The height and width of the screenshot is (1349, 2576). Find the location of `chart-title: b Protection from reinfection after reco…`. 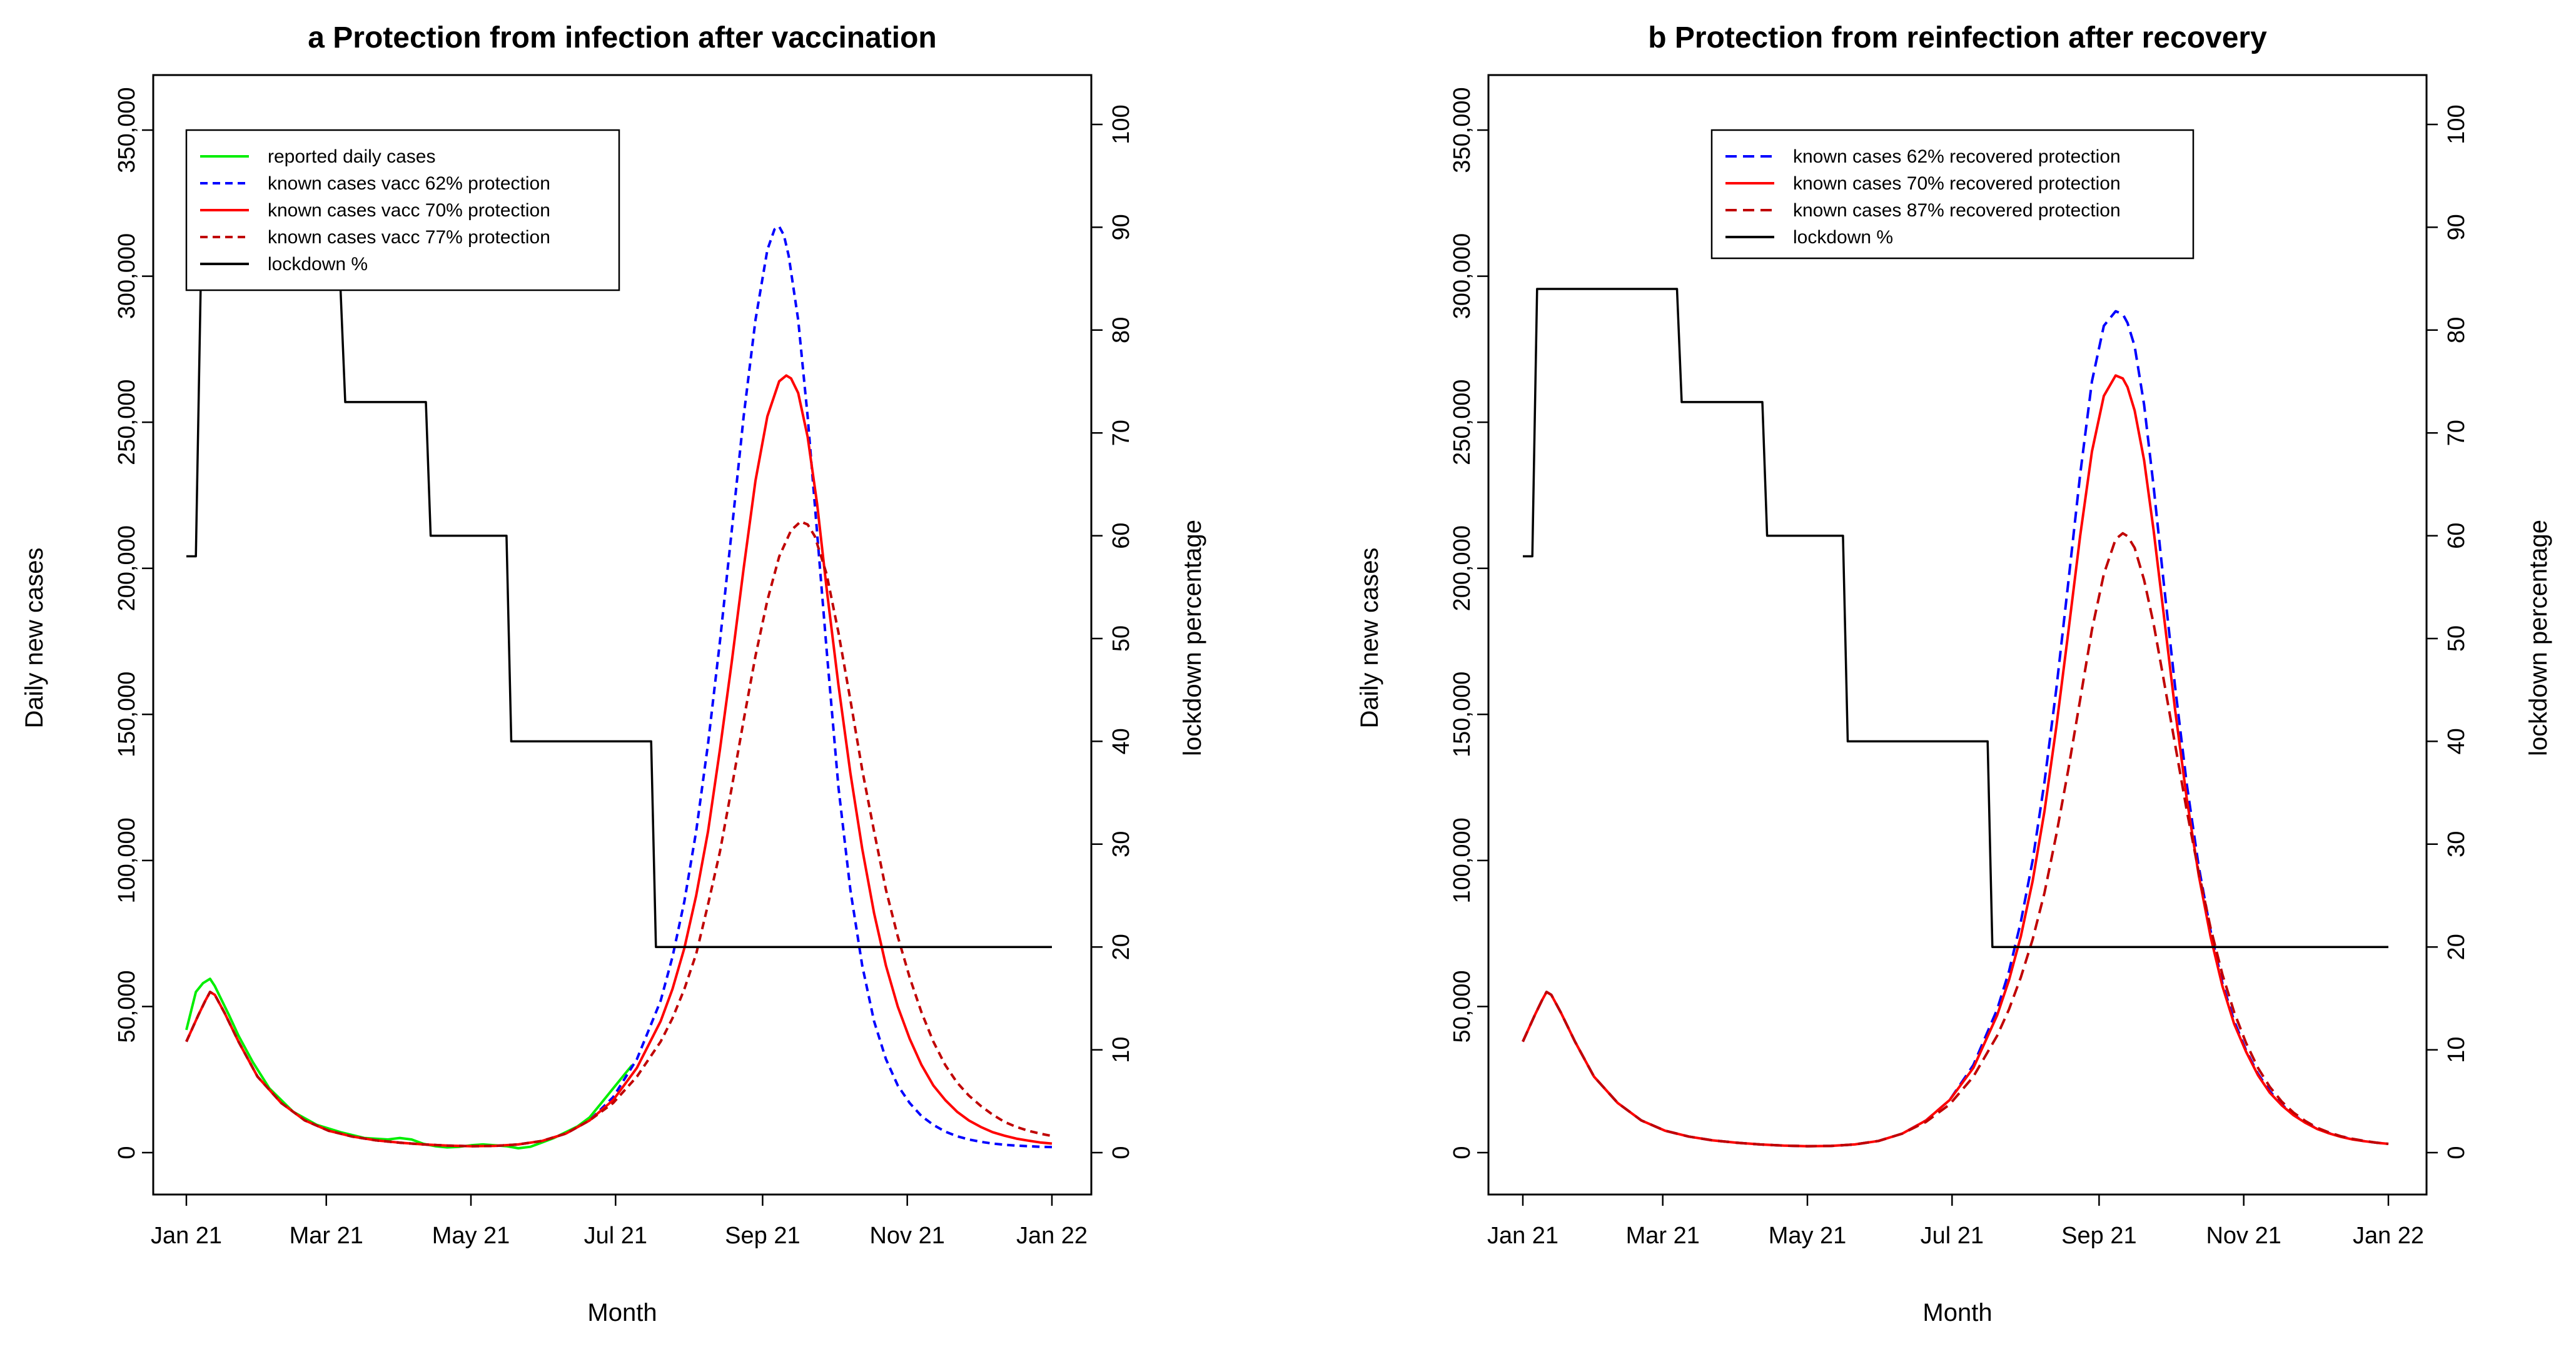

chart-title: b Protection from reinfection after reco… is located at coordinates (1958, 37).